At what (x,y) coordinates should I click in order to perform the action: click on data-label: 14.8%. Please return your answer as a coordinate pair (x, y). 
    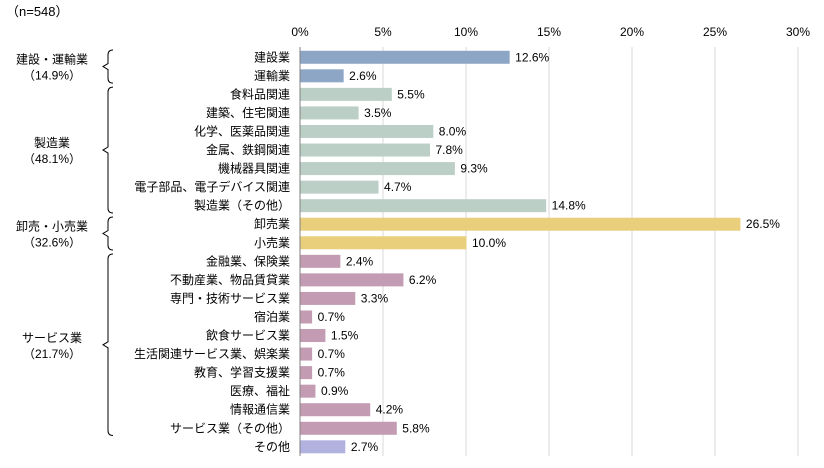
    Looking at the image, I should click on (569, 206).